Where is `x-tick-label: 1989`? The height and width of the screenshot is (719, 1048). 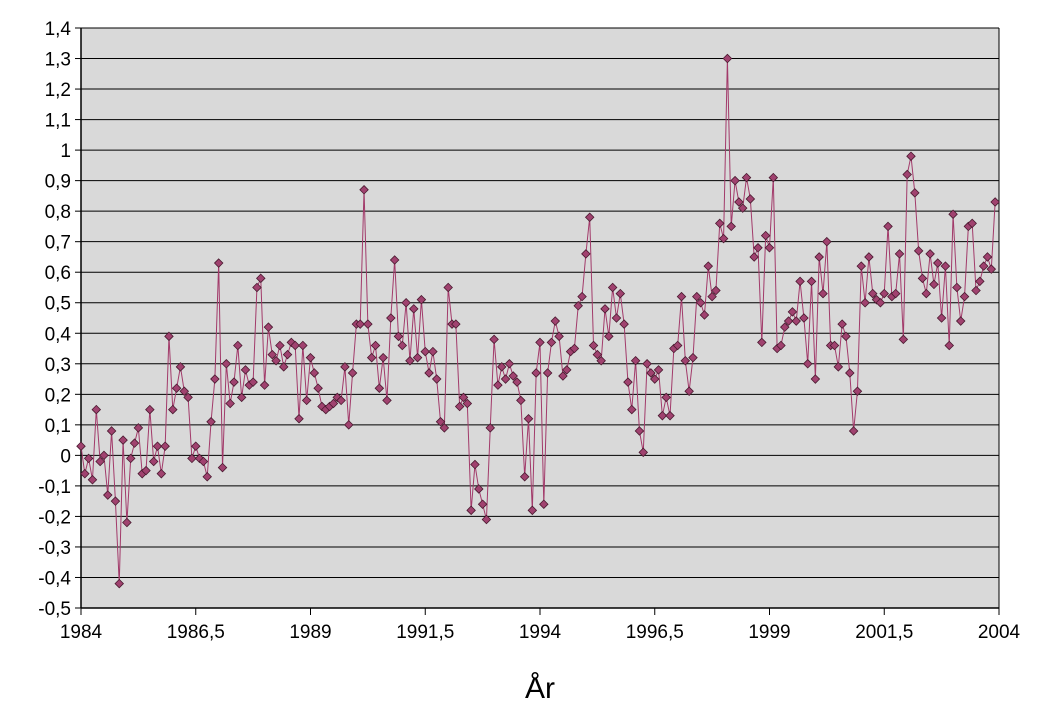 x-tick-label: 1989 is located at coordinates (310, 632).